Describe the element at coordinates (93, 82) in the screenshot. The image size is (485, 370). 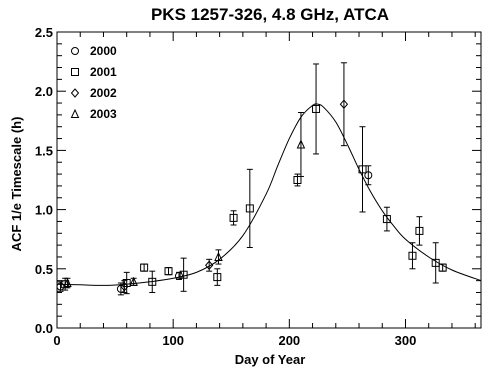
I see `legend: 2000 2001 2002 2003` at that location.